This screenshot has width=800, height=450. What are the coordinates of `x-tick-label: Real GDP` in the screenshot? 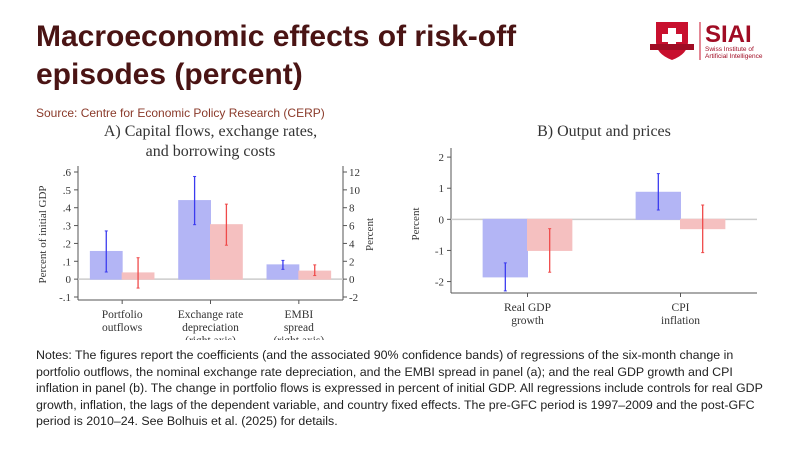 It's located at (527, 308).